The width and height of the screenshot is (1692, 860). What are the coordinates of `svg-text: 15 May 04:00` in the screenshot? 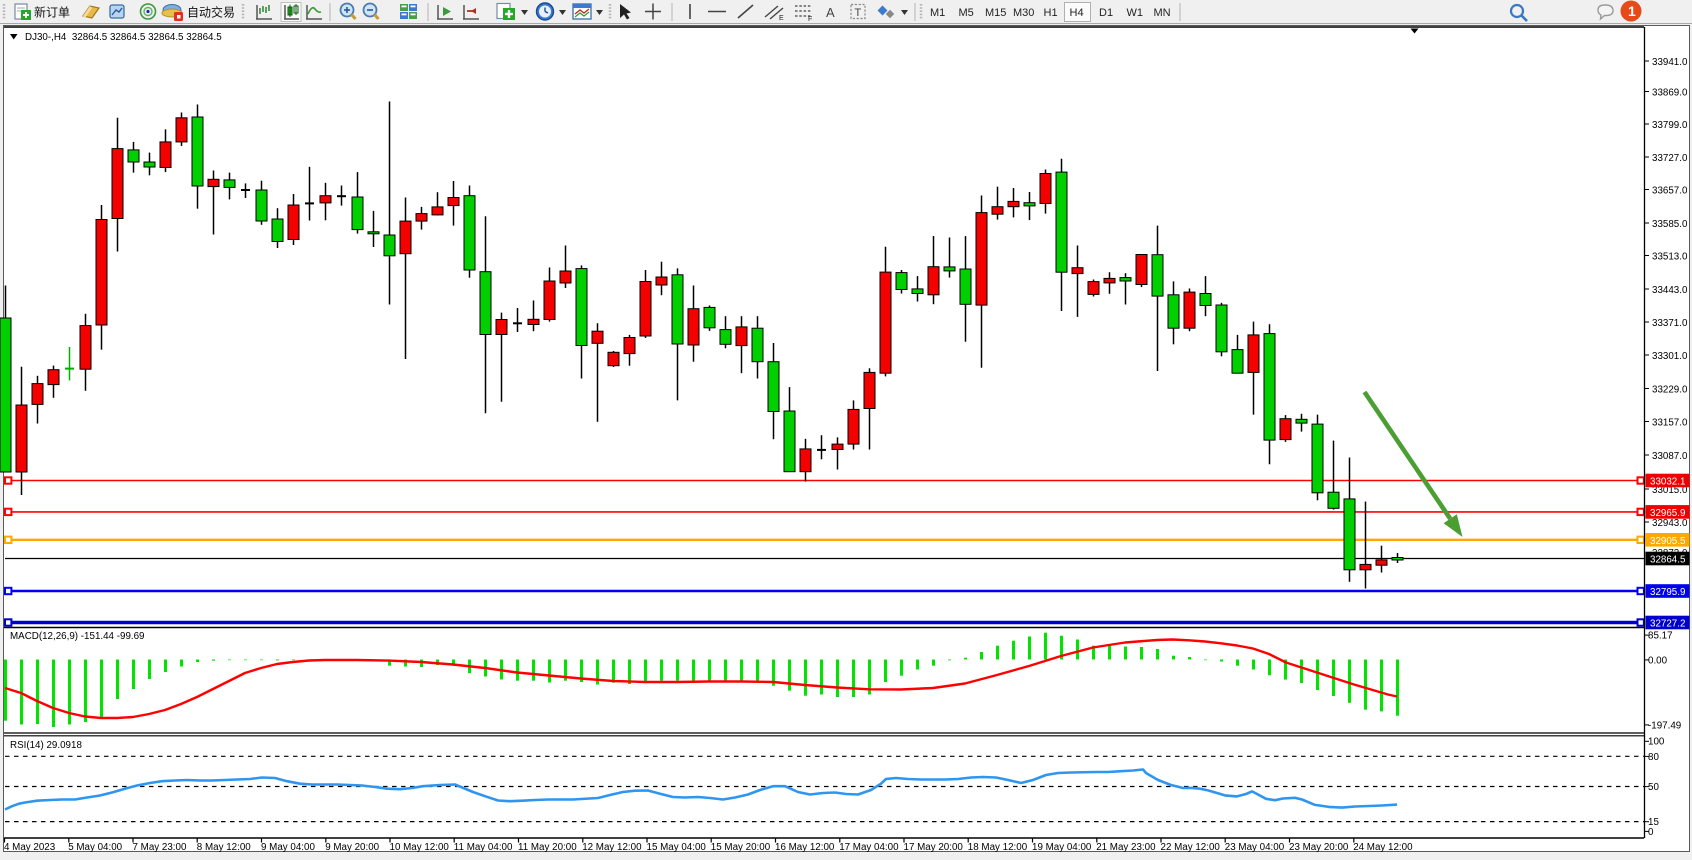 It's located at (677, 847).